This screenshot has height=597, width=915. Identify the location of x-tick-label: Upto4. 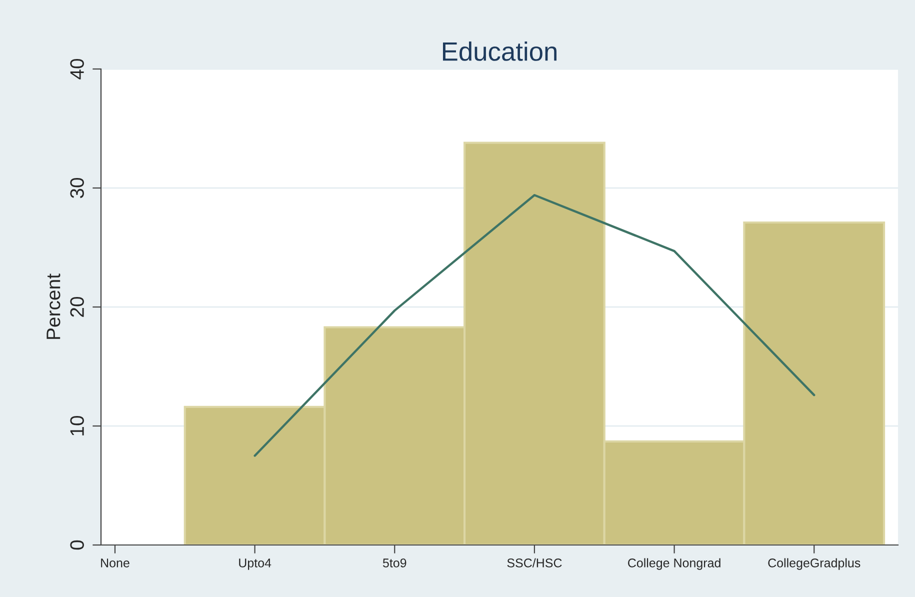
(255, 564).